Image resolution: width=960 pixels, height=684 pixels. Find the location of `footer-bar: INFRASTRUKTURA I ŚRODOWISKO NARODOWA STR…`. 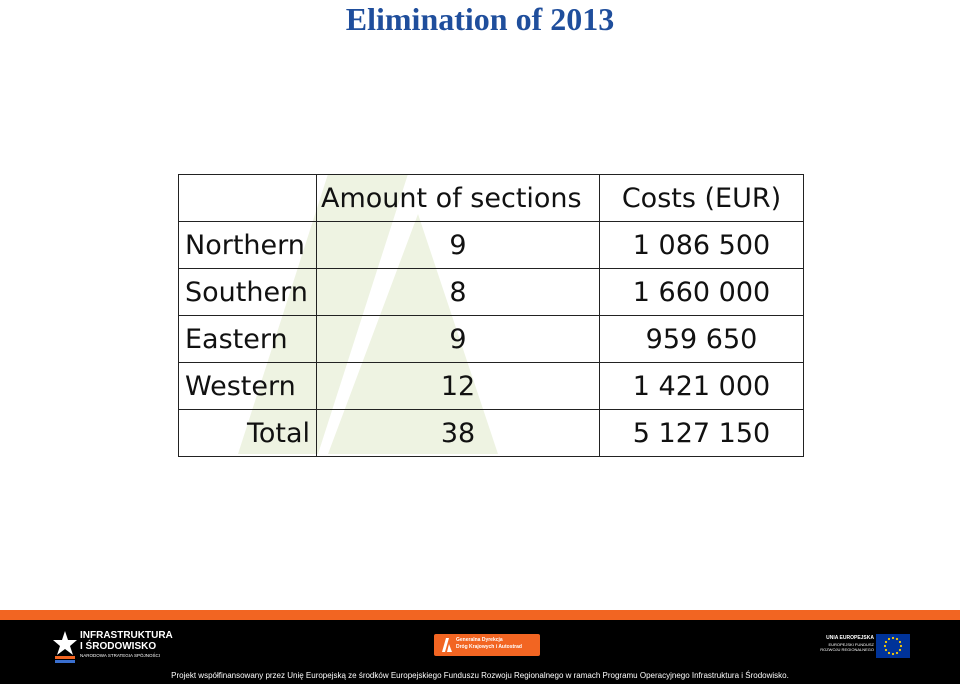

footer-bar: INFRASTRUKTURA I ŚRODOWISKO NARODOWA STR… is located at coordinates (480, 652).